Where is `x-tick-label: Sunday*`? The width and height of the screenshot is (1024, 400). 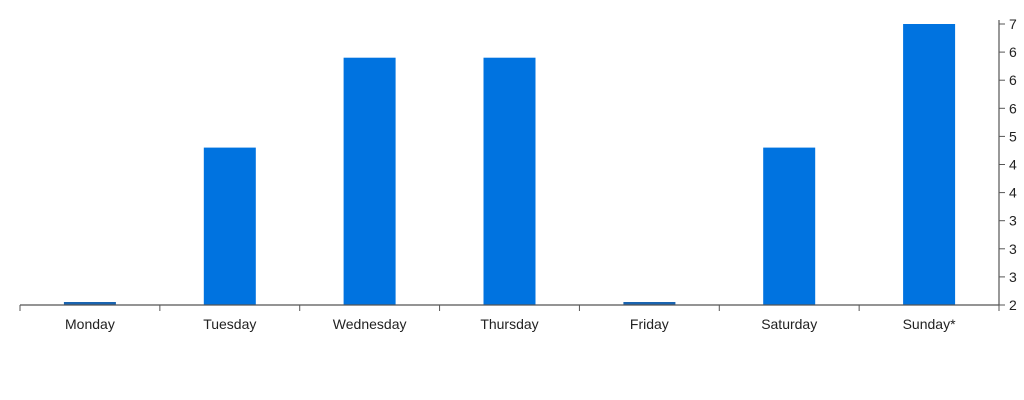 x-tick-label: Sunday* is located at coordinates (929, 324).